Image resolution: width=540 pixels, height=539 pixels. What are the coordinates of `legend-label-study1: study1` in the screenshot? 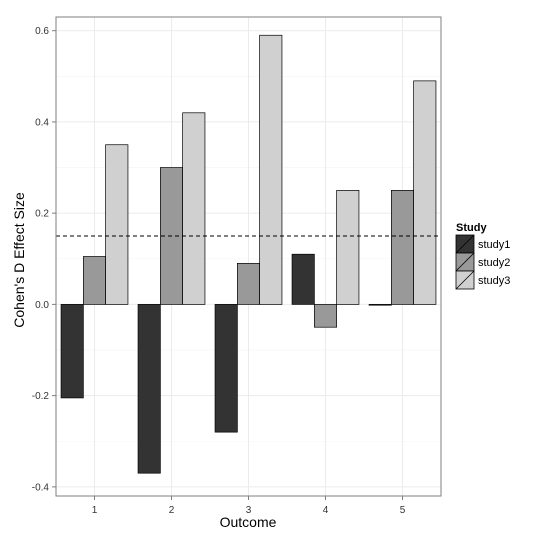 It's located at (494, 245).